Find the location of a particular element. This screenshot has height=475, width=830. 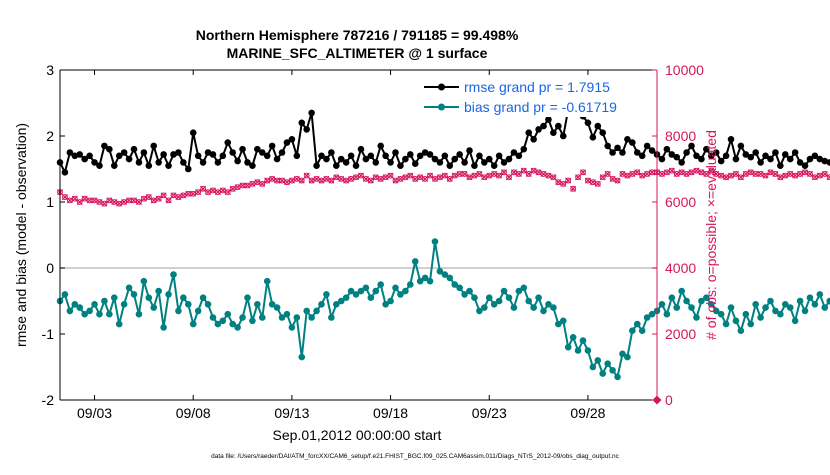

y-tick-label-right: 4000 is located at coordinates (680, 268).